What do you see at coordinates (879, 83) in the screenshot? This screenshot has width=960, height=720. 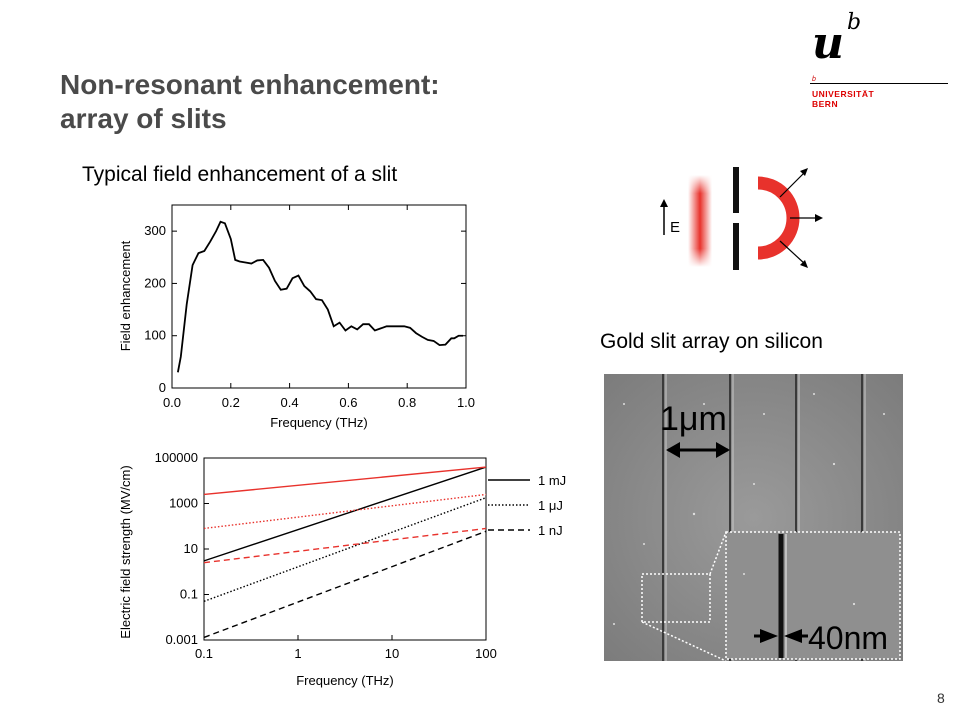 I see `logo-divider` at bounding box center [879, 83].